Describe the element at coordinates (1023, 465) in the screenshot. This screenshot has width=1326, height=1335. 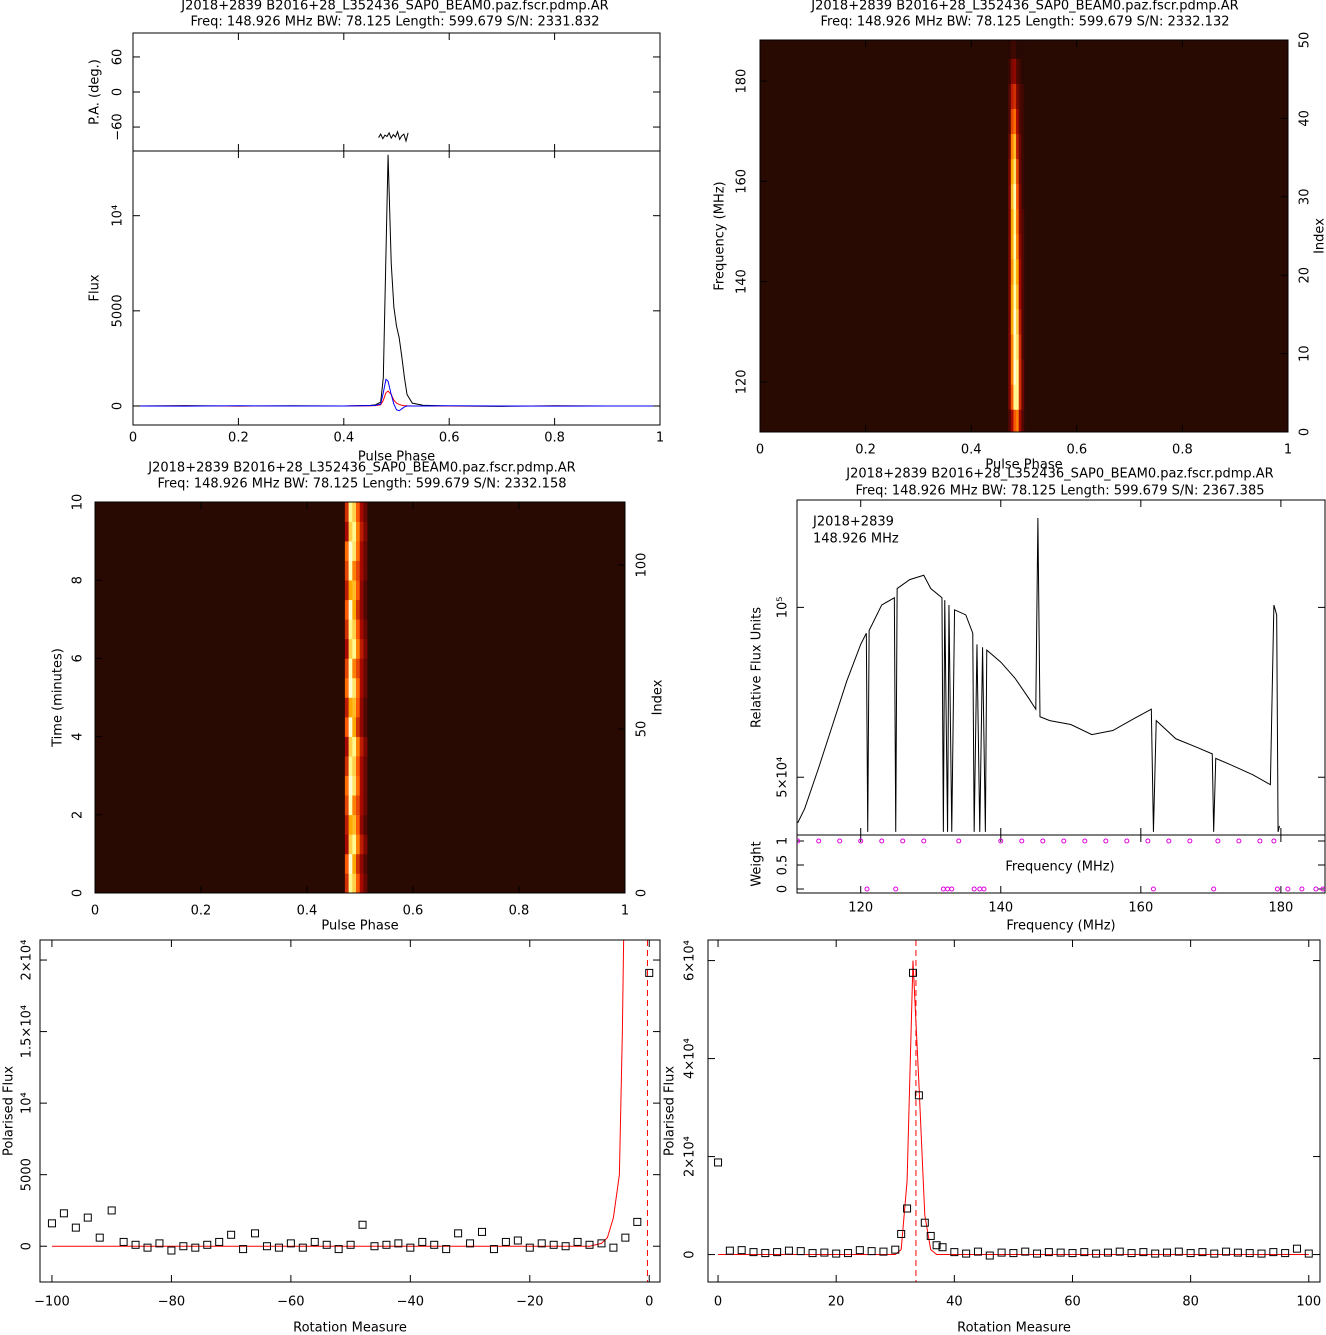
I see `x-axis-label: Pulse Phase` at that location.